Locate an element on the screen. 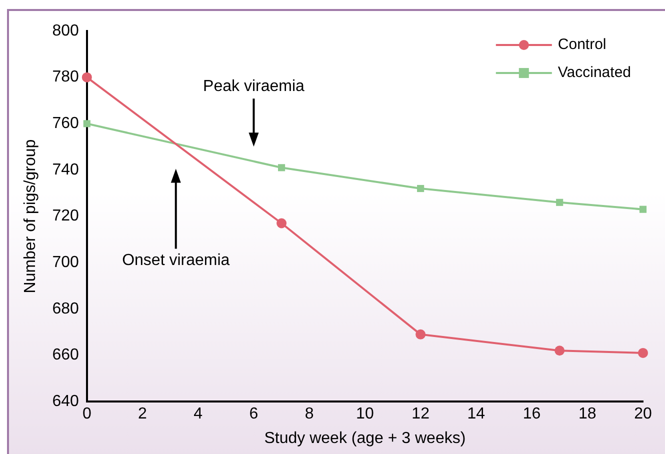  y-tick-label: 700 is located at coordinates (65, 263).